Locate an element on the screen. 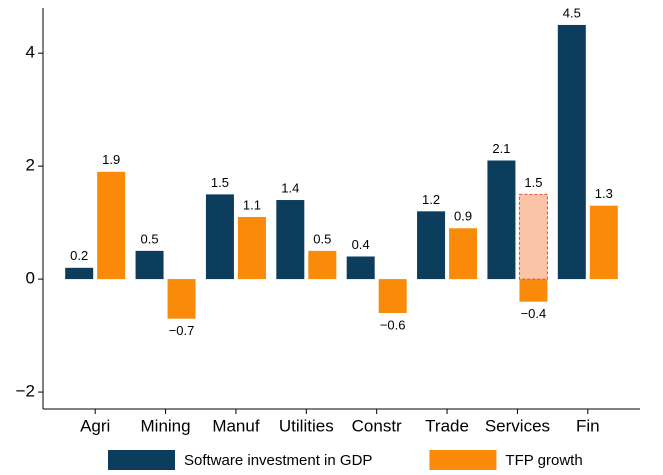 The width and height of the screenshot is (663, 475). value-label: −0.4 is located at coordinates (534, 313).